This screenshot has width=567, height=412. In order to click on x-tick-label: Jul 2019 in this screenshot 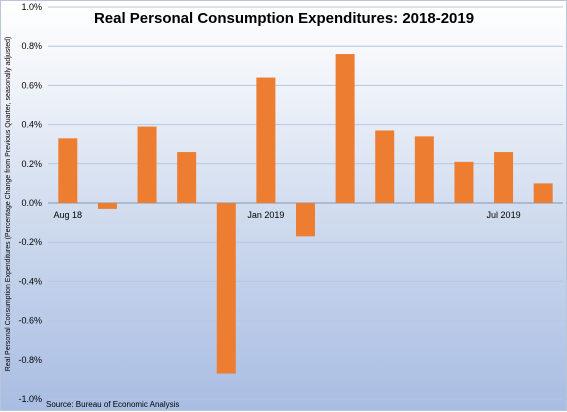, I will do `click(504, 215)`.